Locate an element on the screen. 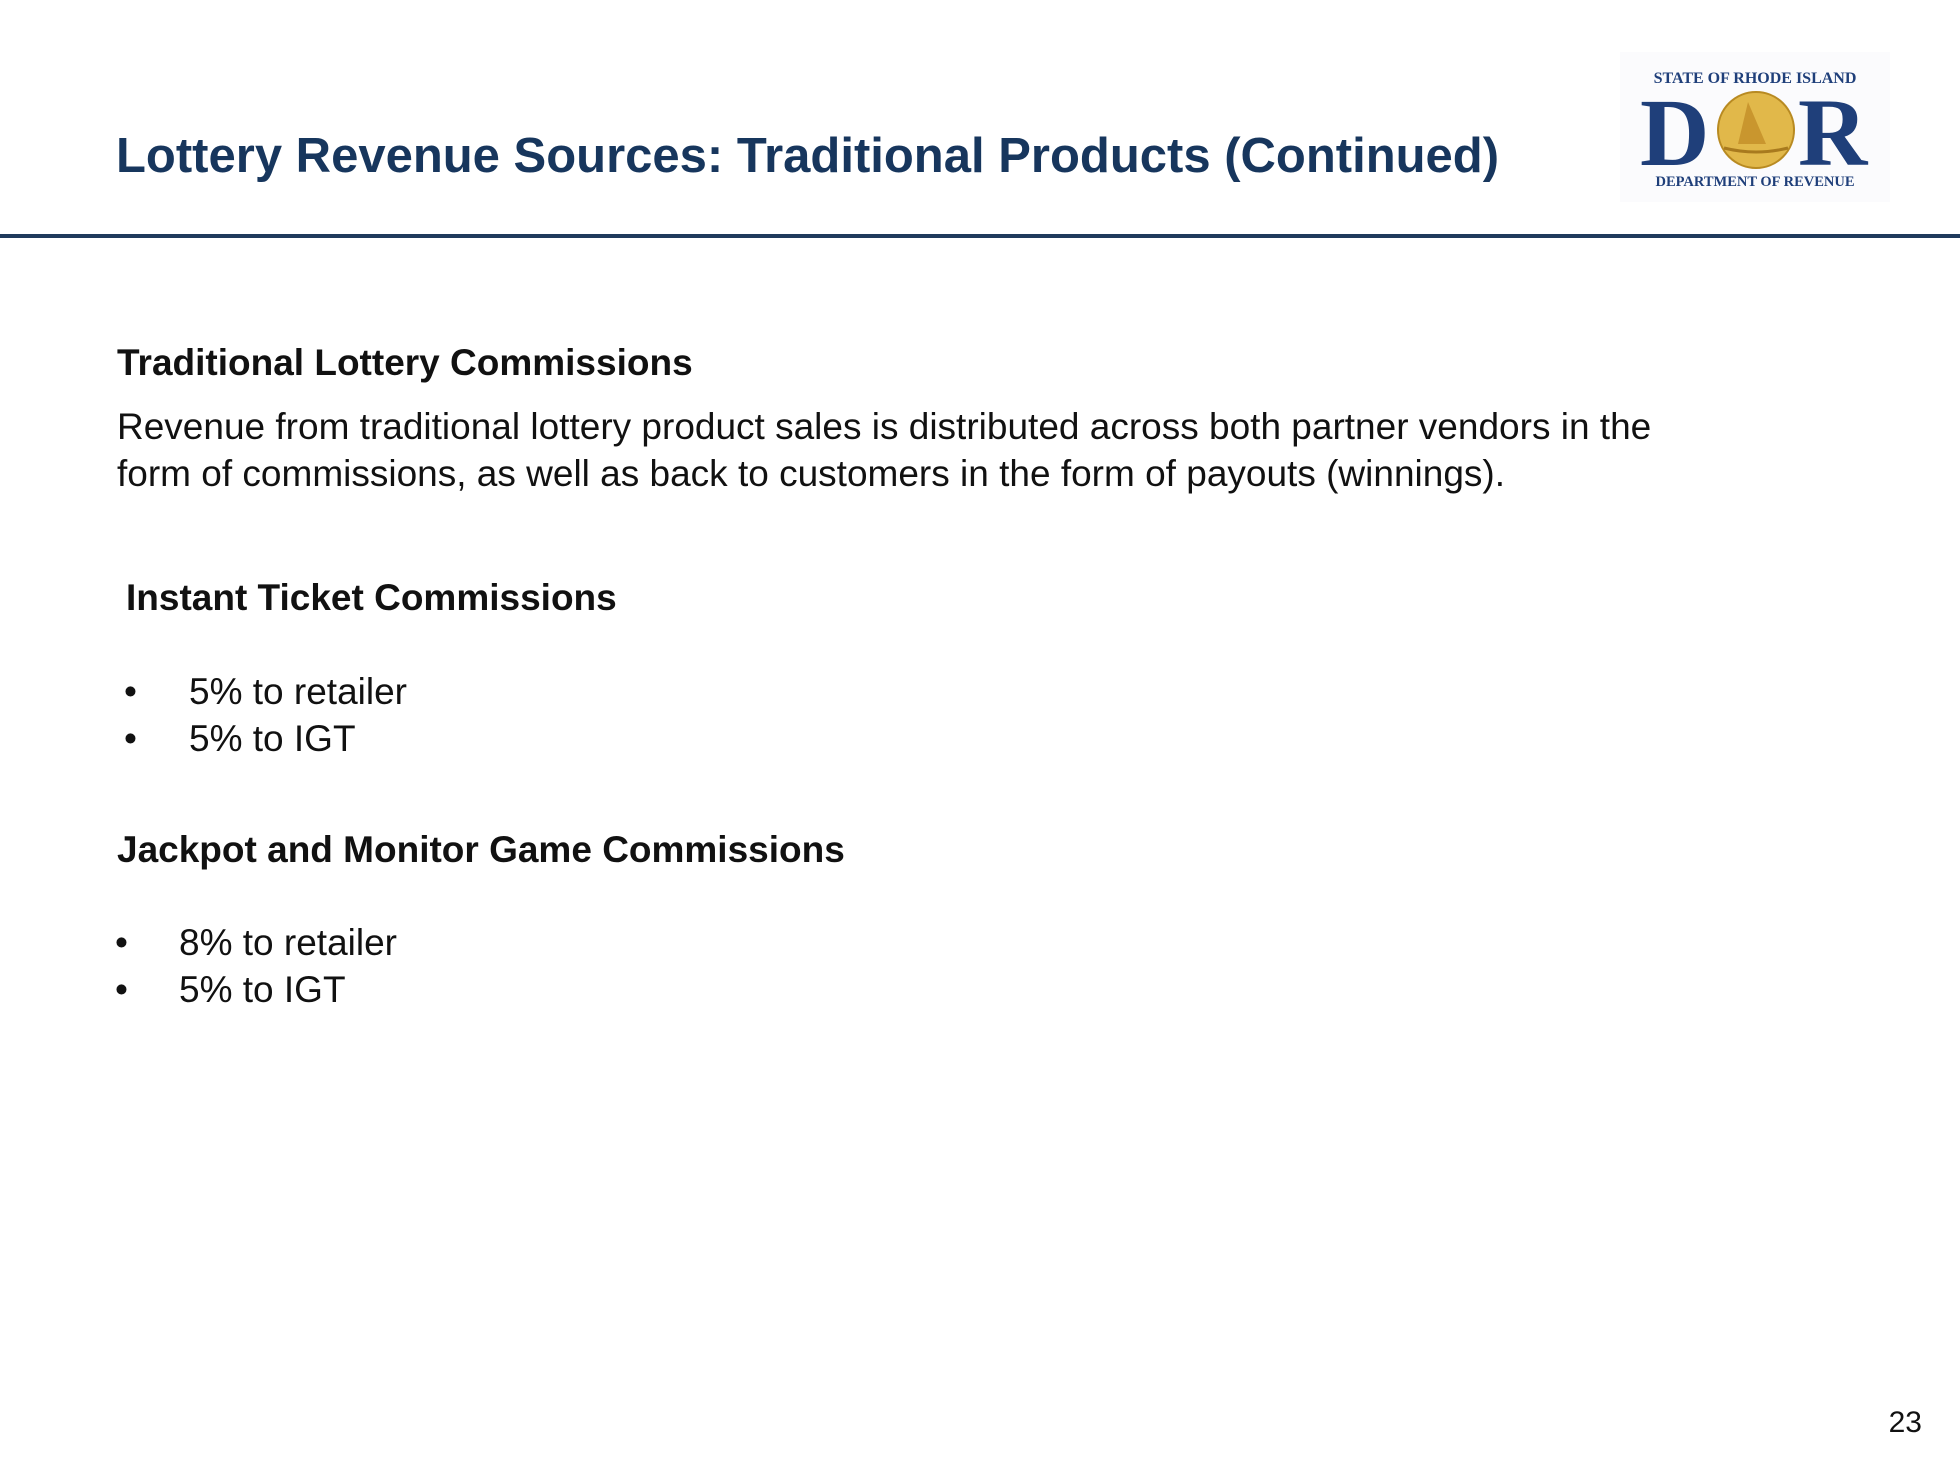 This screenshot has height=1470, width=1960. bullet-item: 5% to retailer is located at coordinates (298, 691).